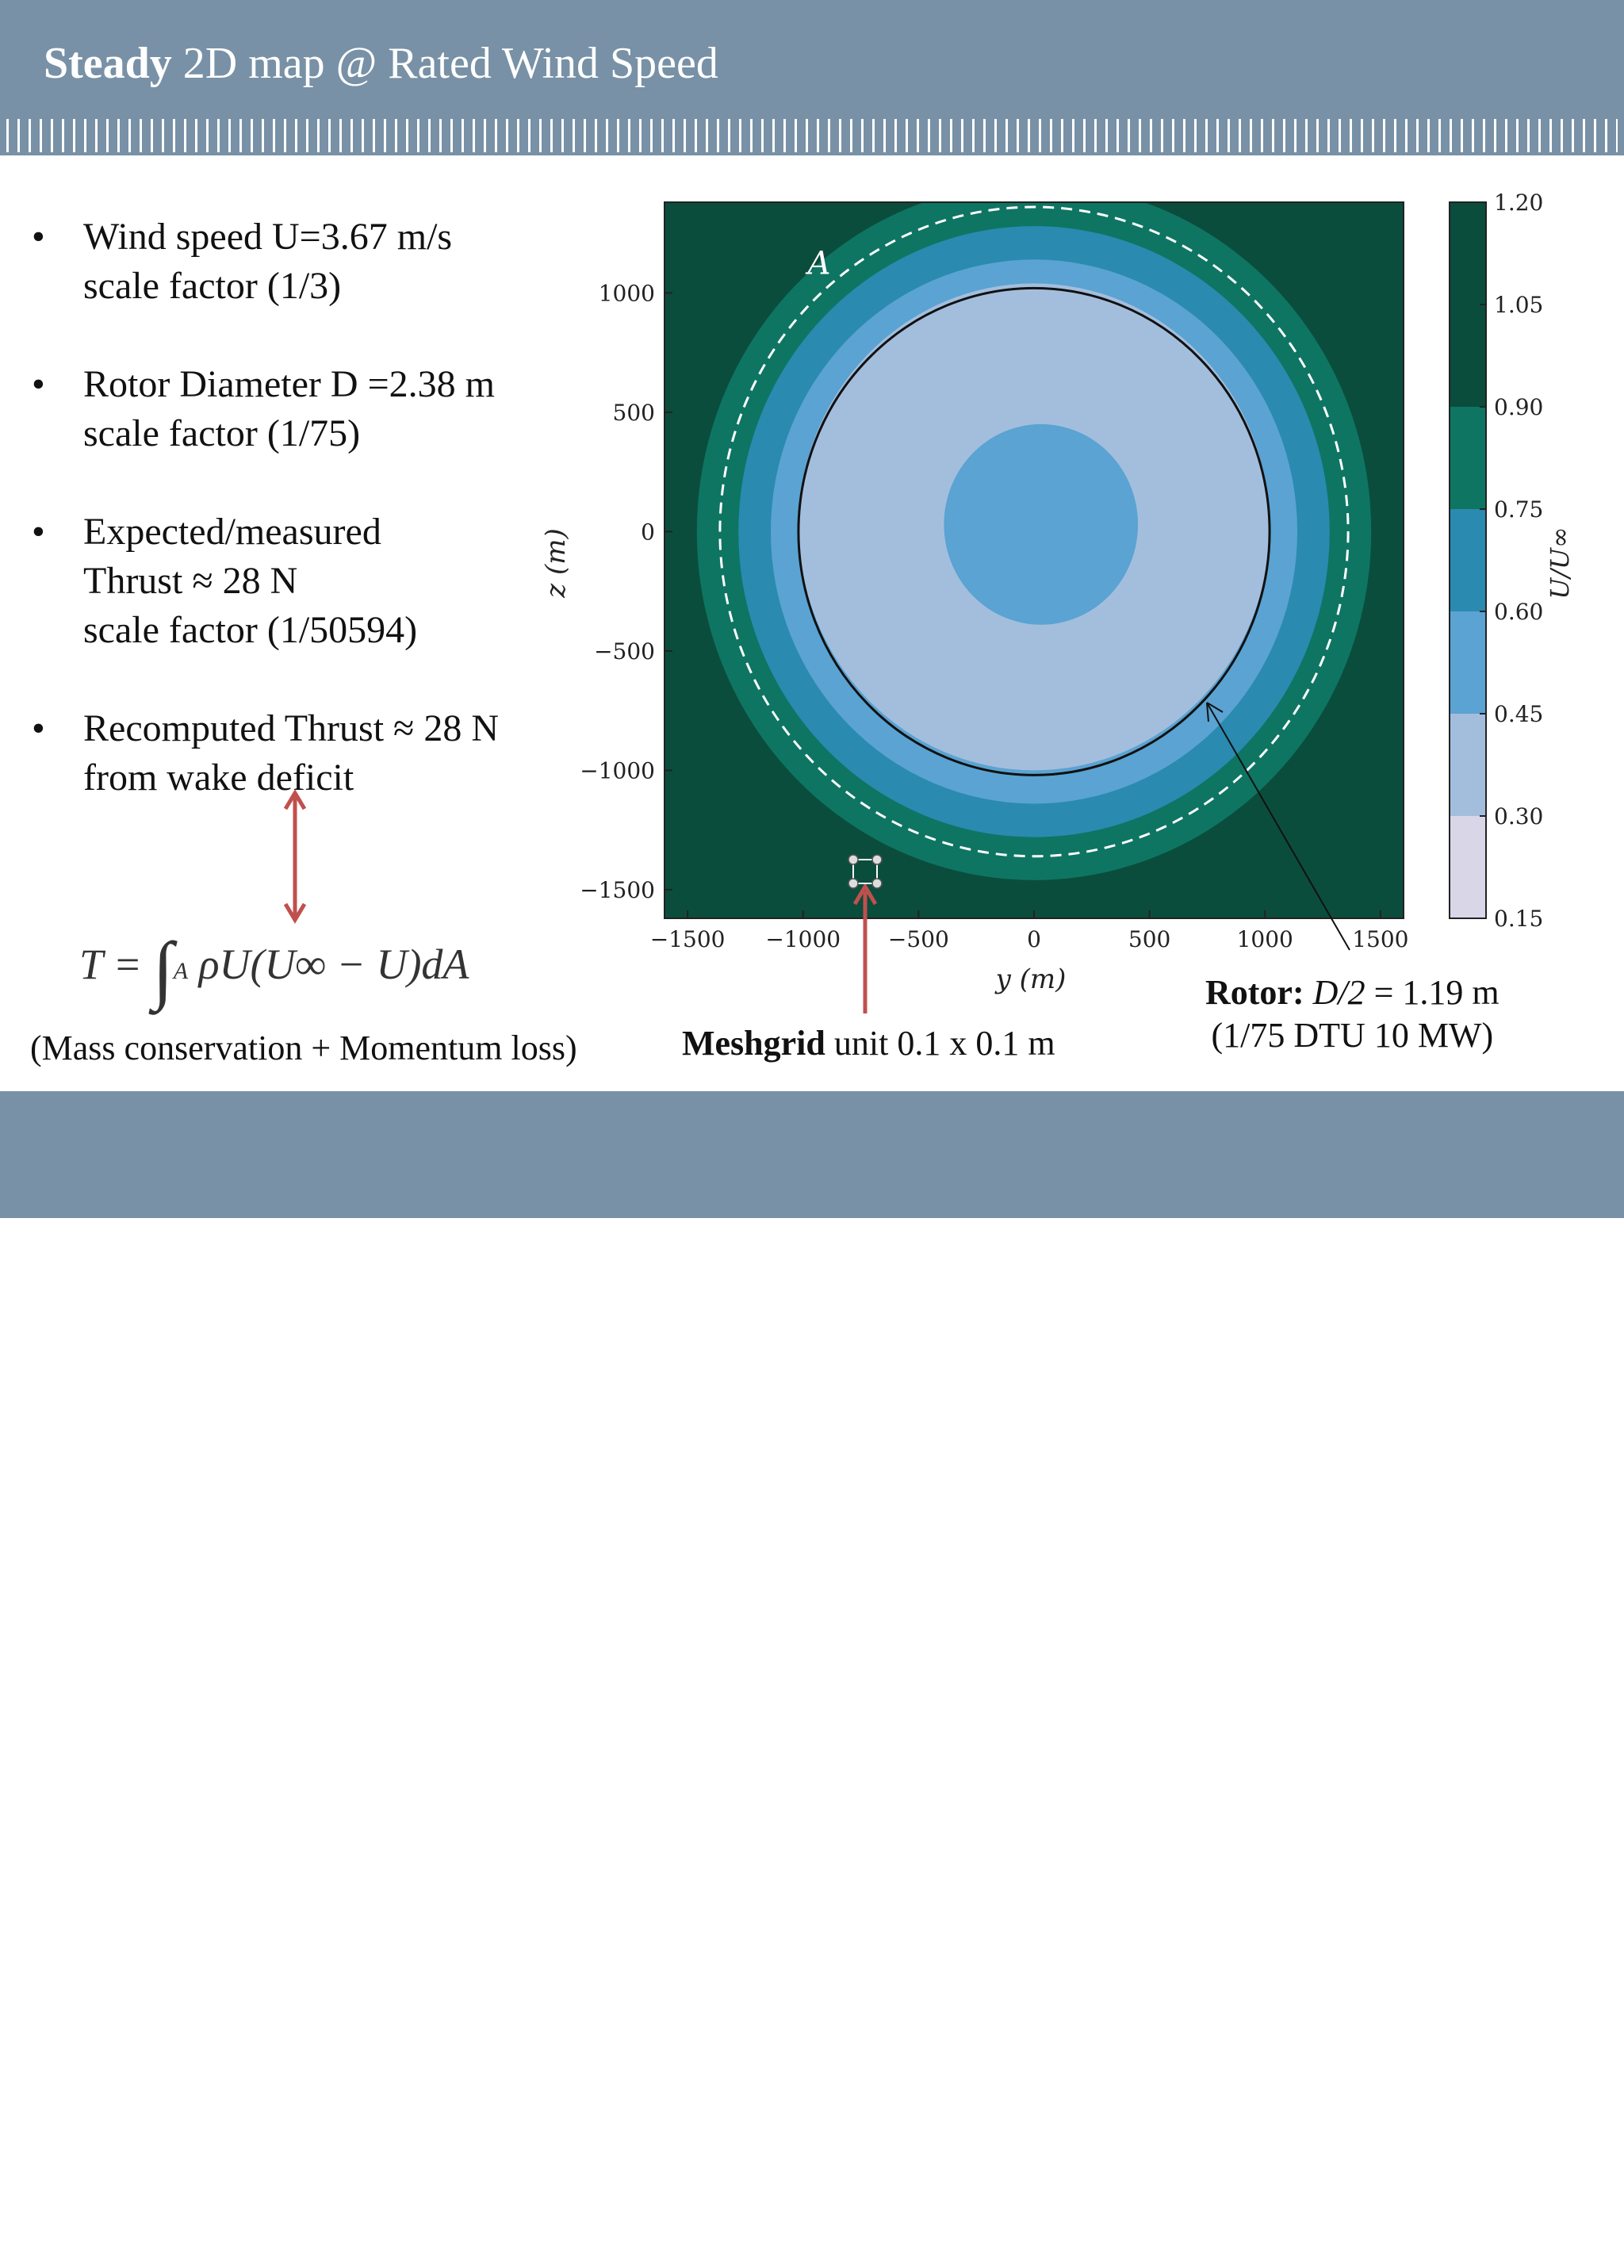 The image size is (1624, 2268). I want to click on bullet-line: from wake deficit, so click(219, 778).